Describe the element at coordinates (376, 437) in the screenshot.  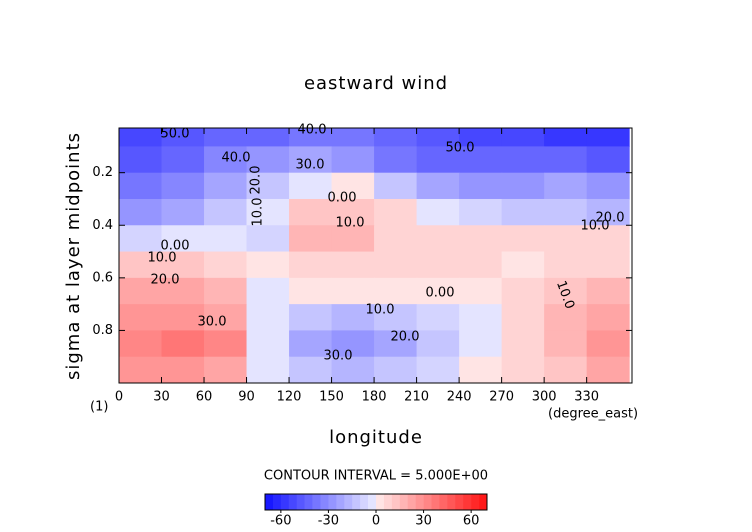
I see `x-axis-label: longitude` at that location.